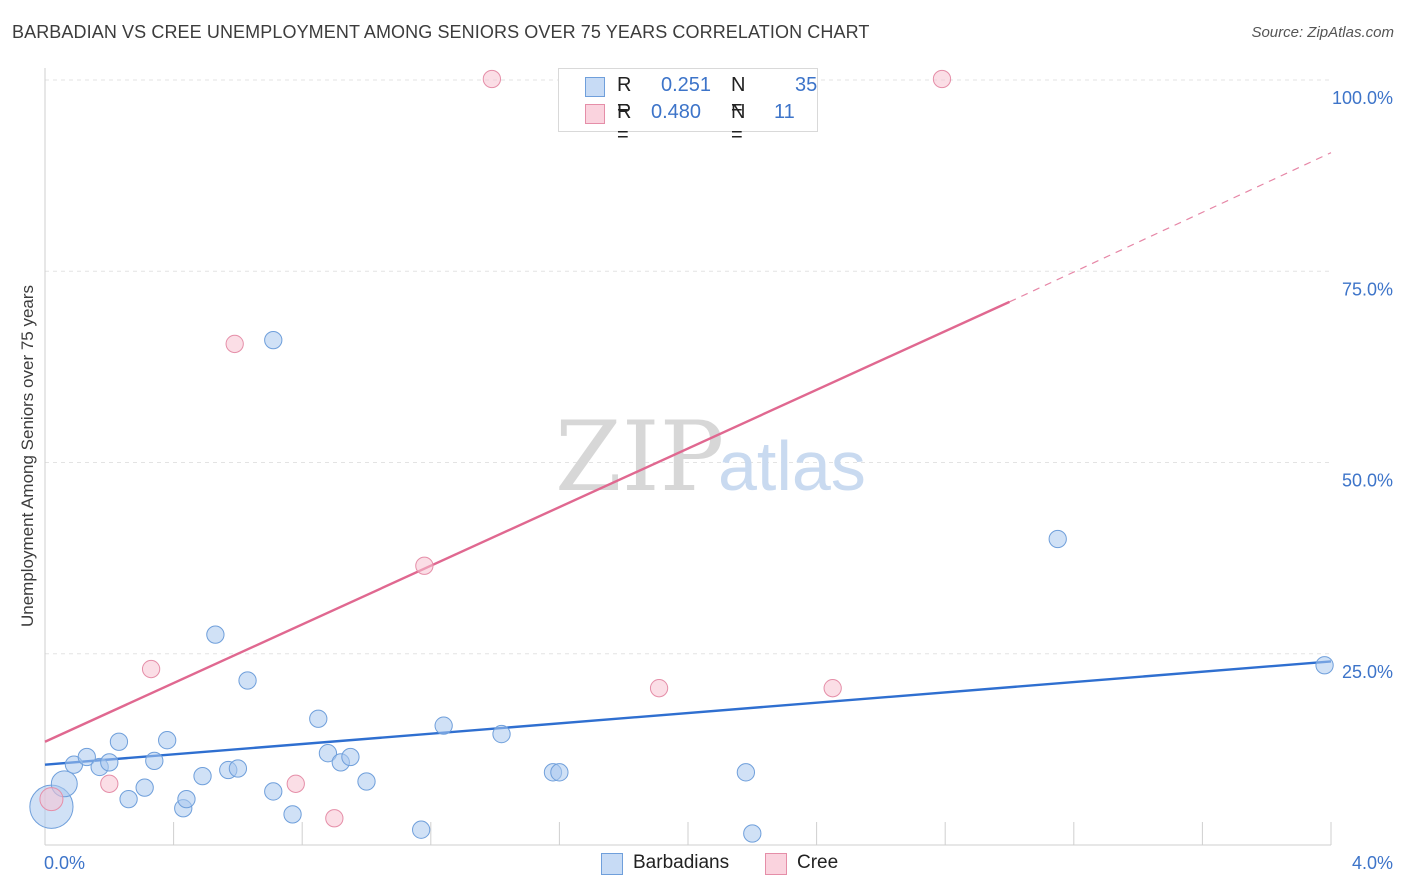  I want to click on trend-line-extension-cree, so click(1170, 227).